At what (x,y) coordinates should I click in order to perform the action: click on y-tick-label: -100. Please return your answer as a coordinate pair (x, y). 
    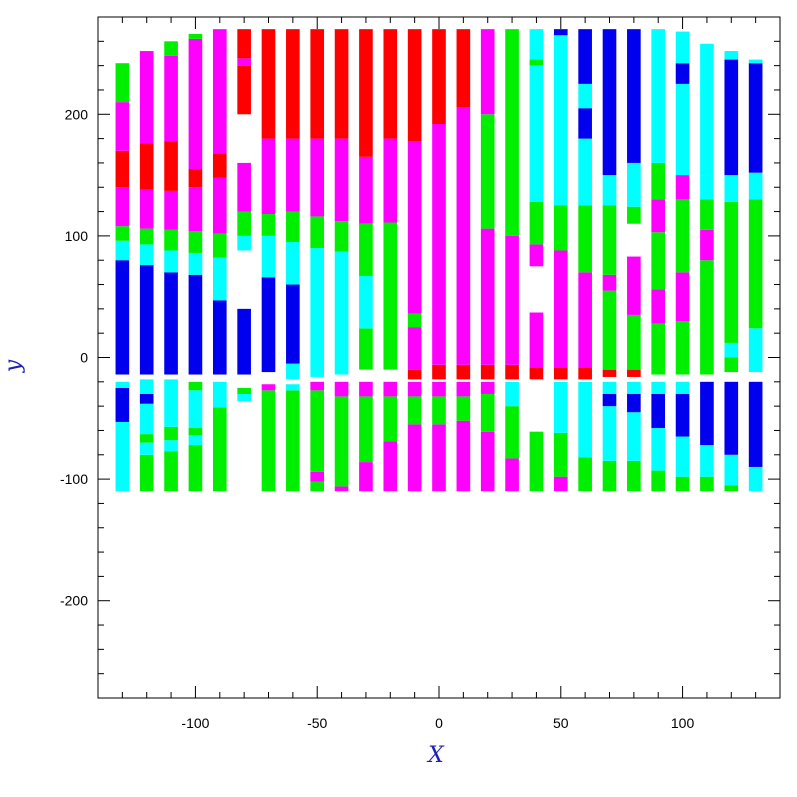
    Looking at the image, I should click on (74, 479).